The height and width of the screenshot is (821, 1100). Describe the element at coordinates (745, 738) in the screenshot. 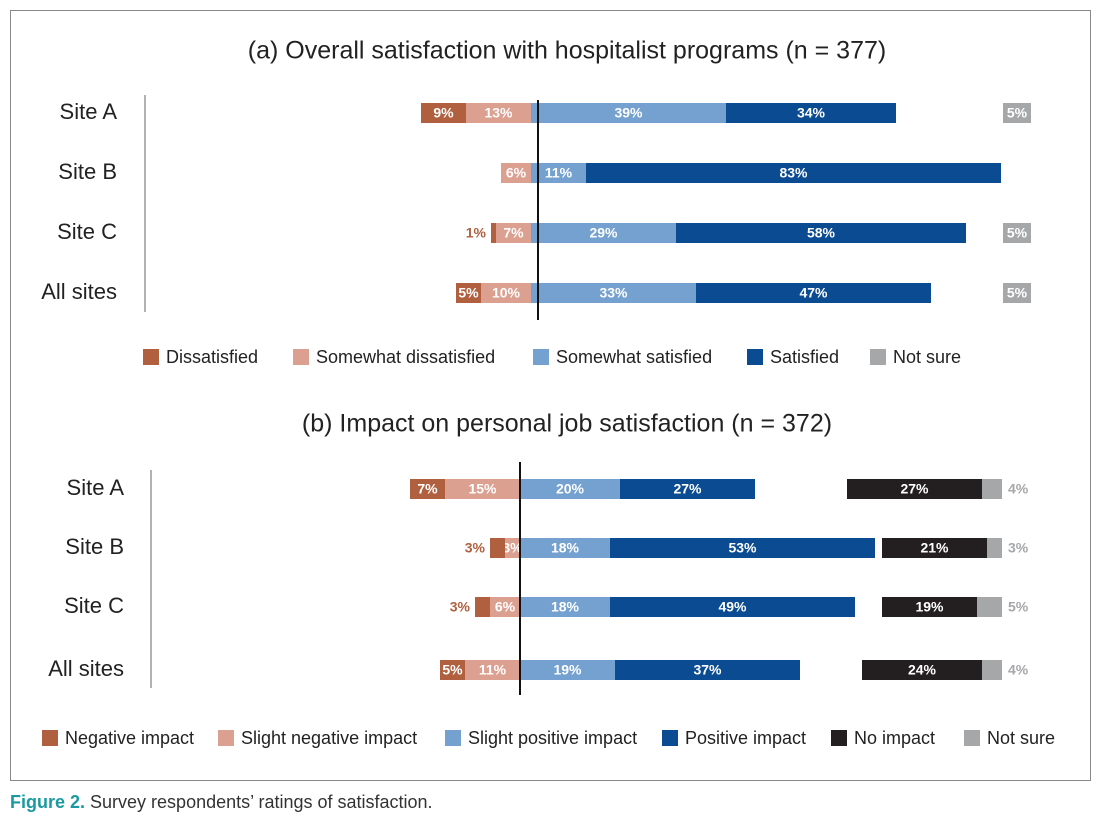

I see `legend-label: Positive impact` at that location.